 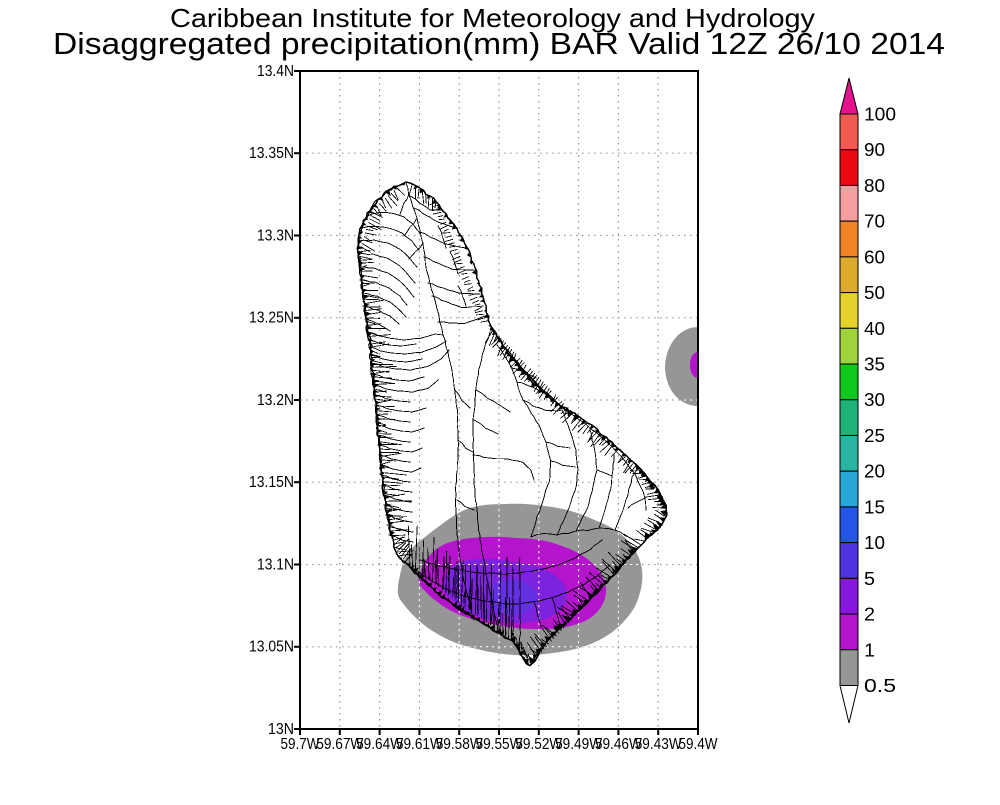 What do you see at coordinates (869, 649) in the screenshot?
I see `svg-text: 1` at bounding box center [869, 649].